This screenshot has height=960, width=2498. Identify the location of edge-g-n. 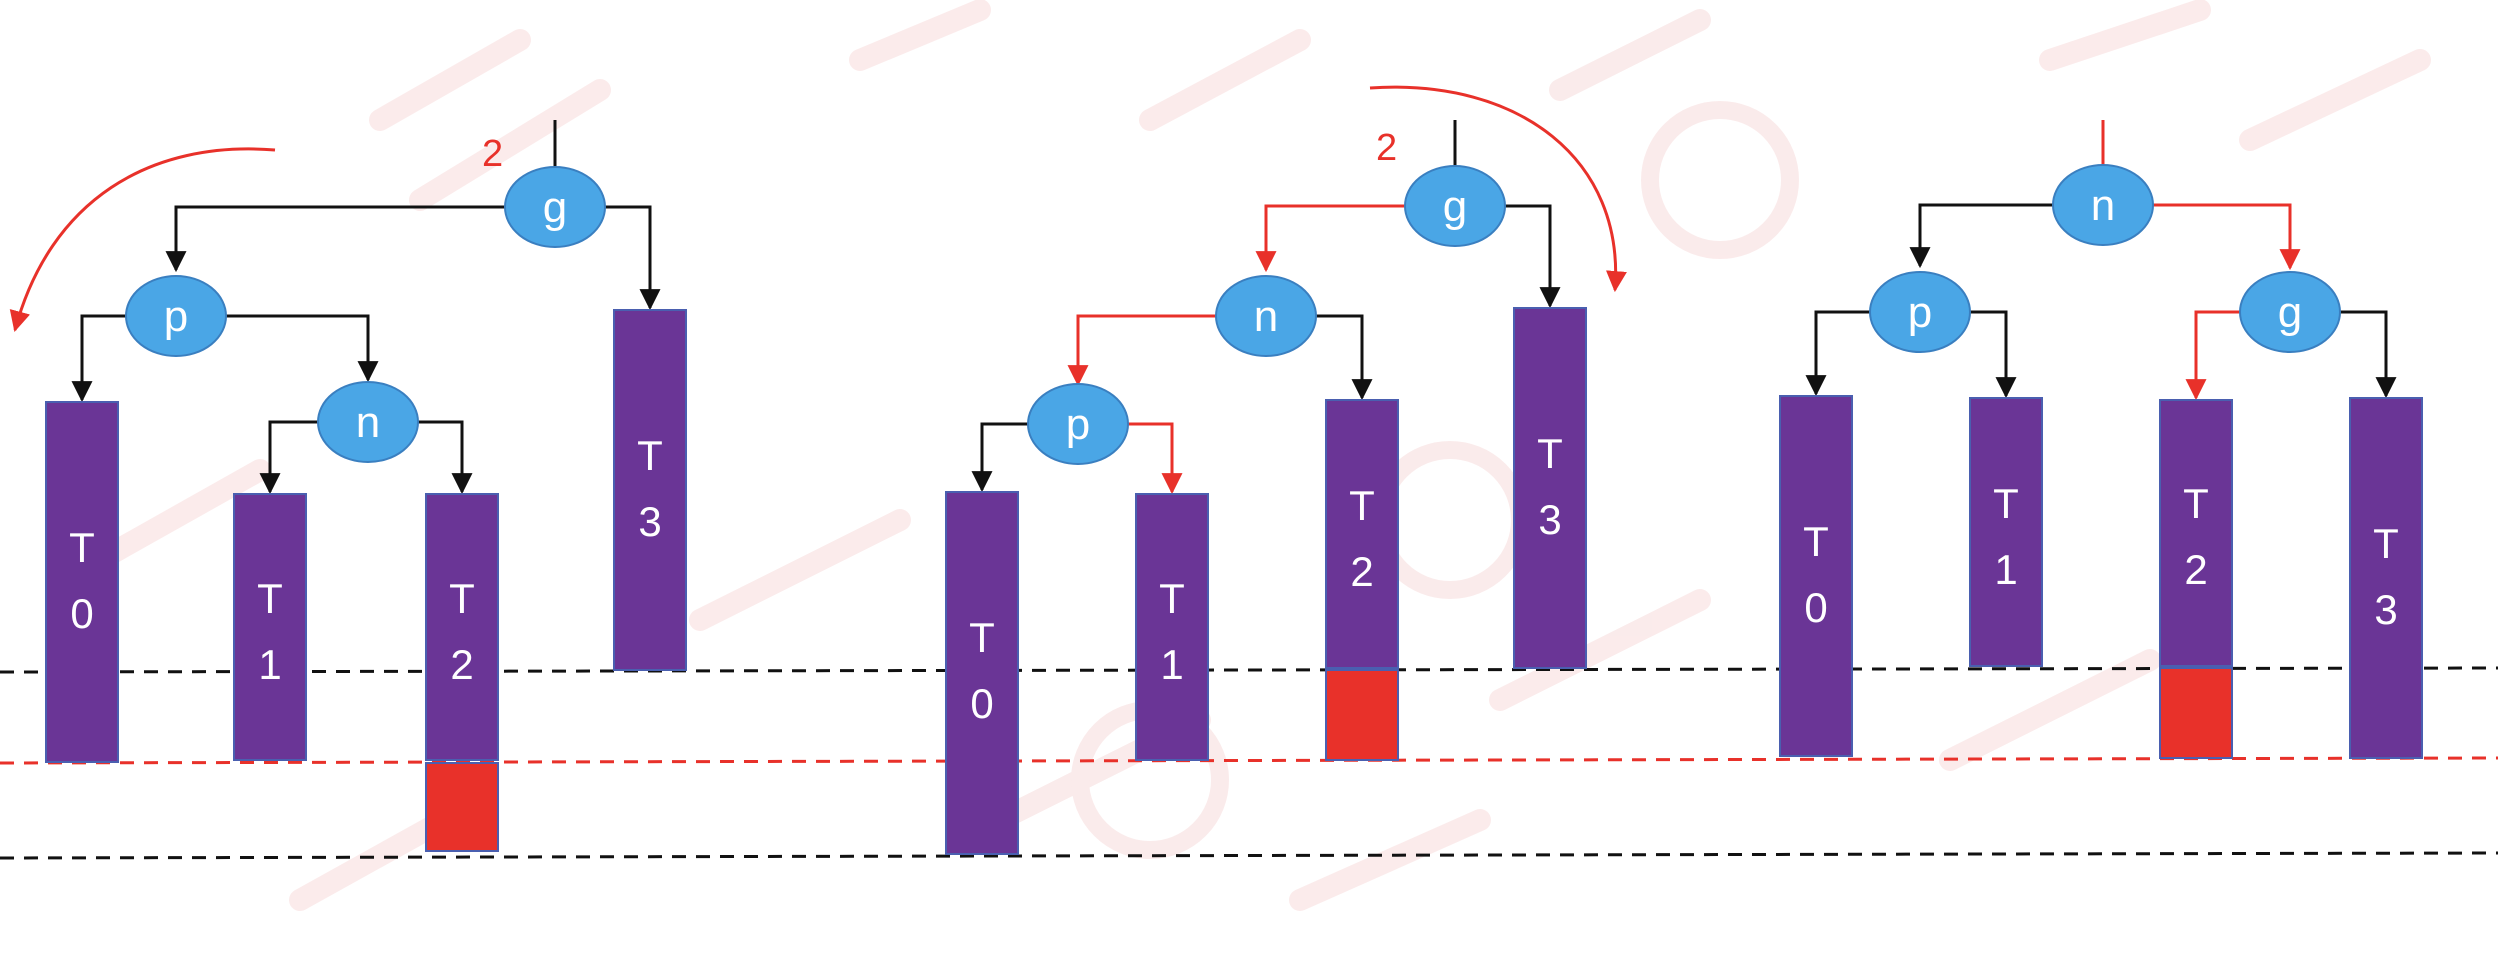
(1331, 238).